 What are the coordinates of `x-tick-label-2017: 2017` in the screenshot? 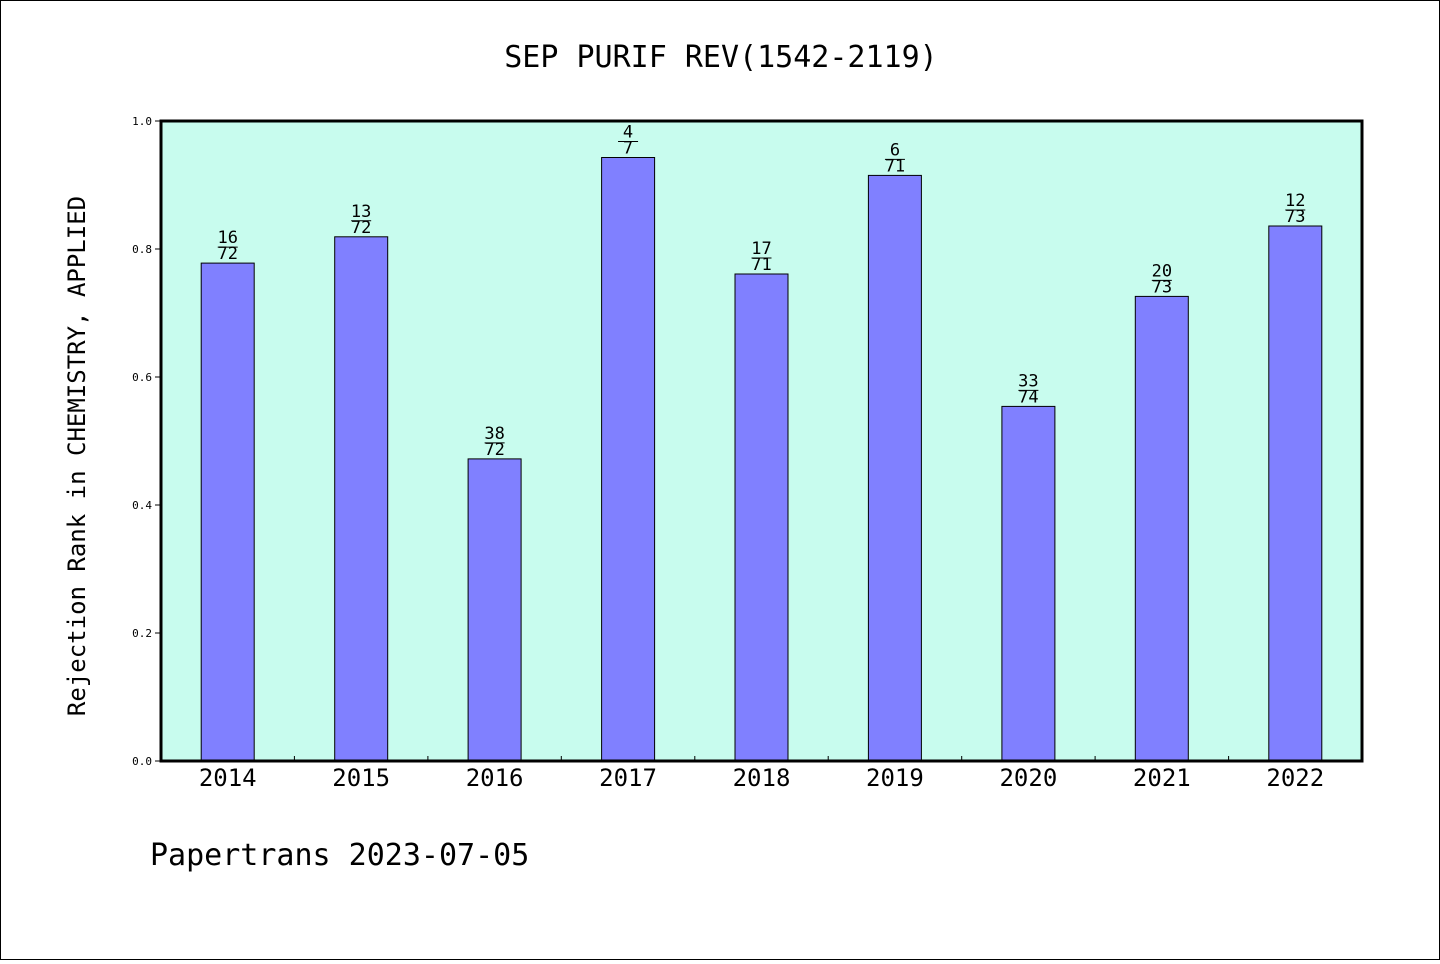 It's located at (628, 778).